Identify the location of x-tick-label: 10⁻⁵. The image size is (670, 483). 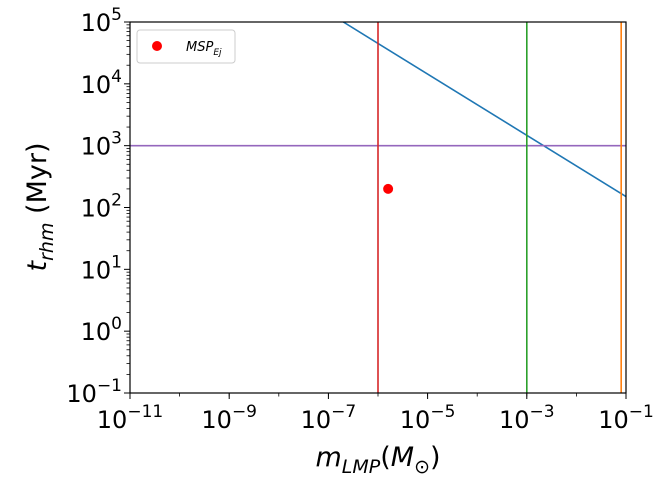
(428, 418).